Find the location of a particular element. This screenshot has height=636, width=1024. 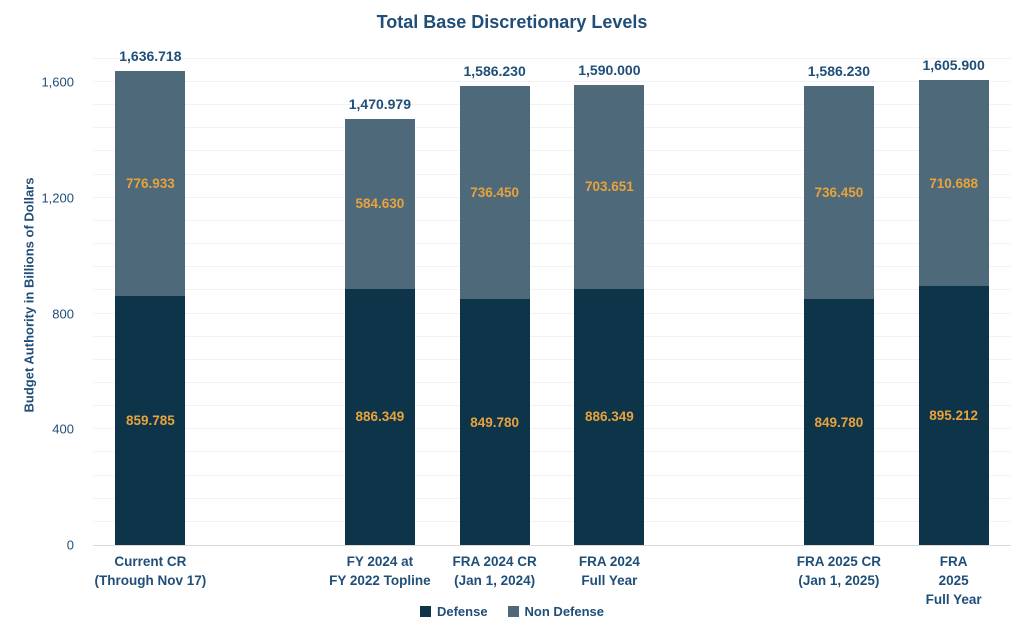

segment-value-label: 703.651 is located at coordinates (609, 187).